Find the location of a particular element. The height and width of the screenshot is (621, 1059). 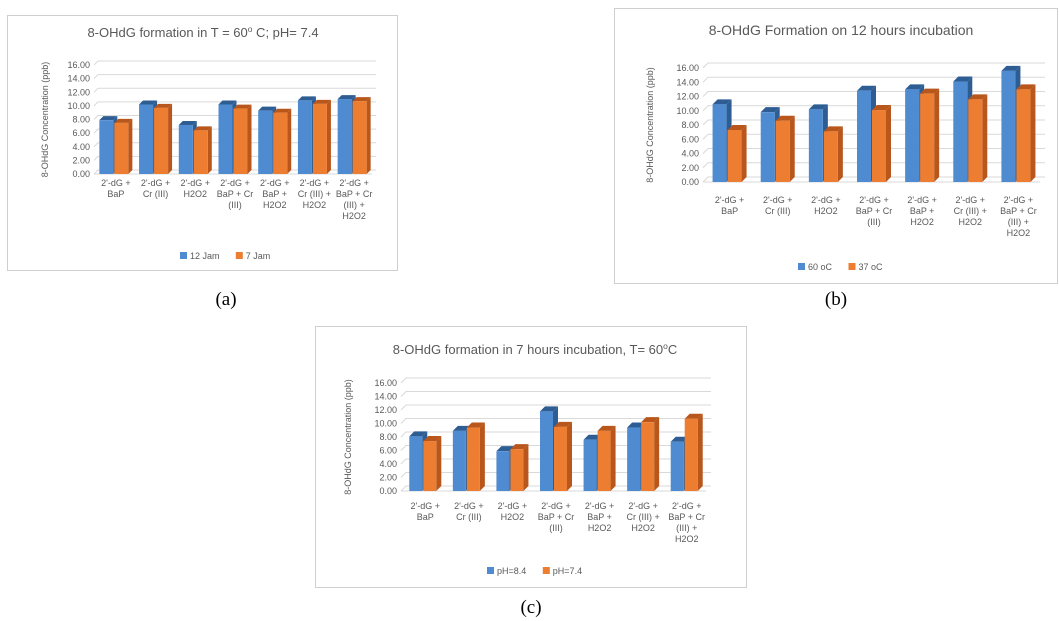

y-tick-label: 10.00 is located at coordinates (78, 106).